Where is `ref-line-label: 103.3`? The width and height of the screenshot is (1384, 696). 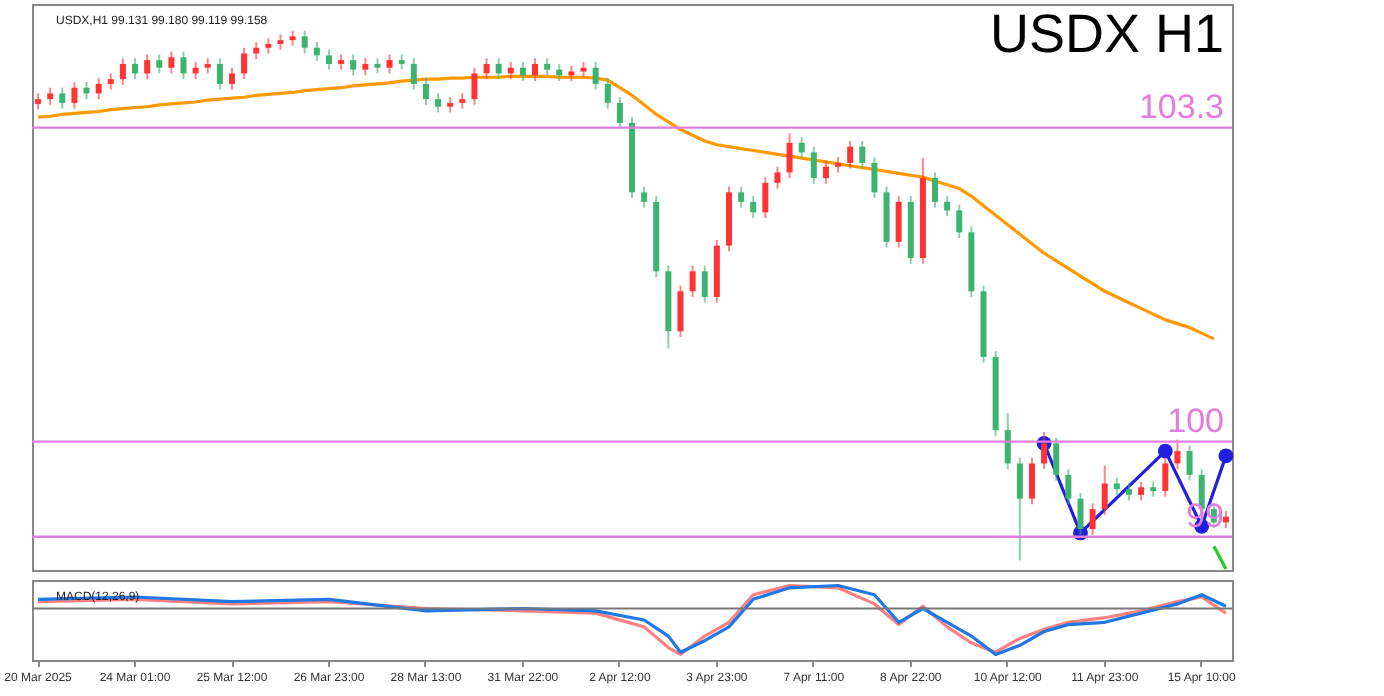
ref-line-label: 103.3 is located at coordinates (1181, 106).